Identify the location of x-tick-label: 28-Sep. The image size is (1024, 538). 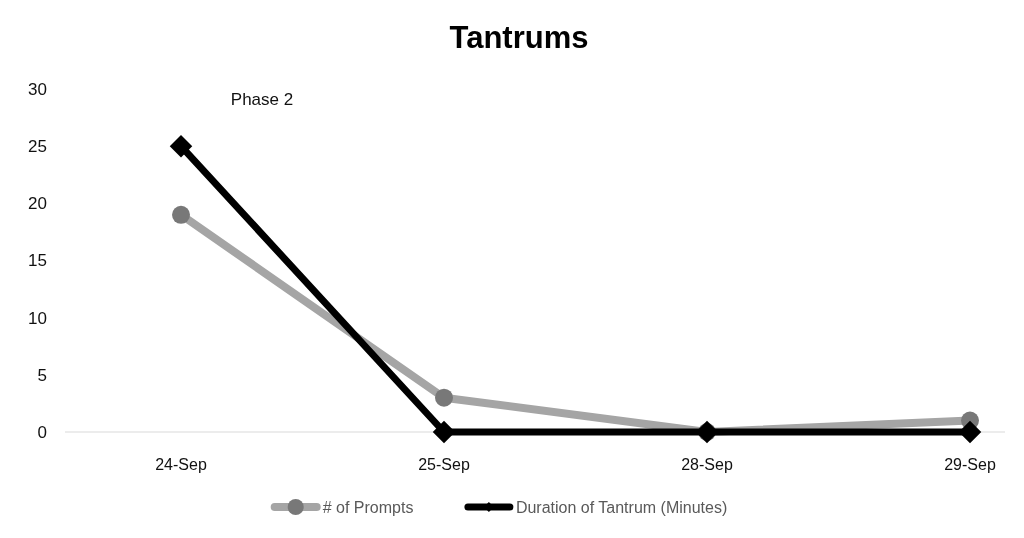
(707, 464).